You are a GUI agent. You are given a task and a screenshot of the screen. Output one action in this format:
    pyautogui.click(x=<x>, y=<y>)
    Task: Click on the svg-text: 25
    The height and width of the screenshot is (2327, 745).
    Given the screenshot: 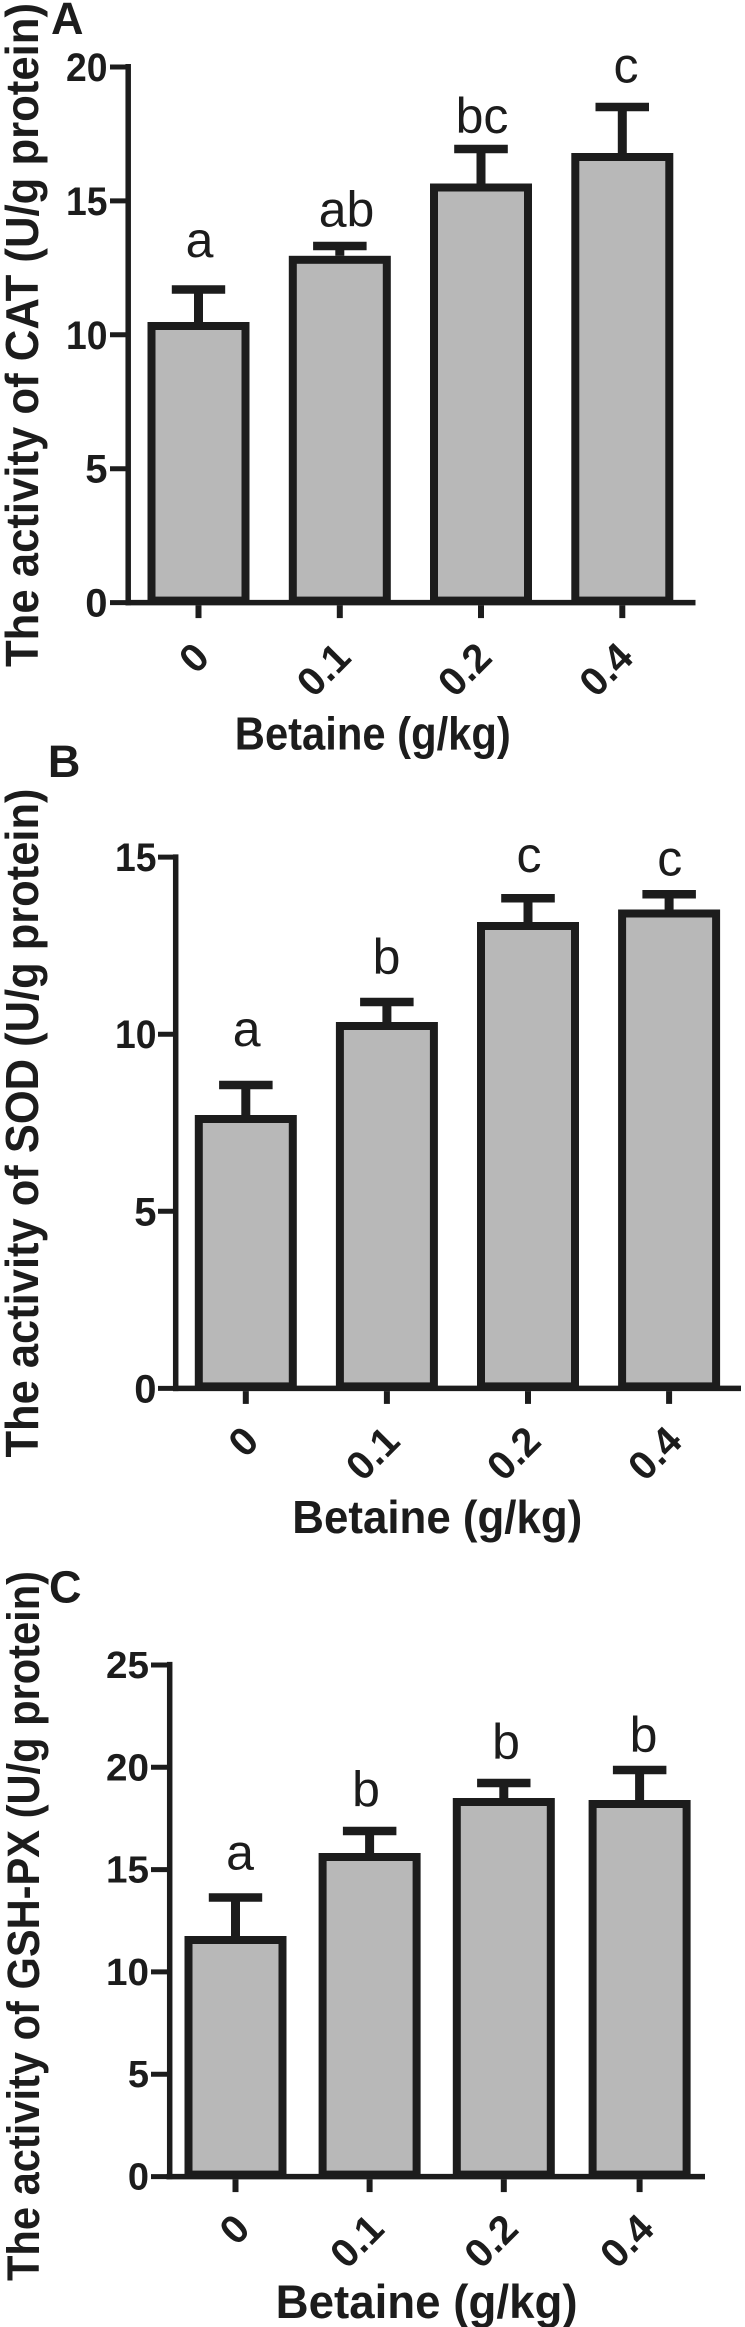 What is the action you would take?
    pyautogui.click(x=127, y=1666)
    